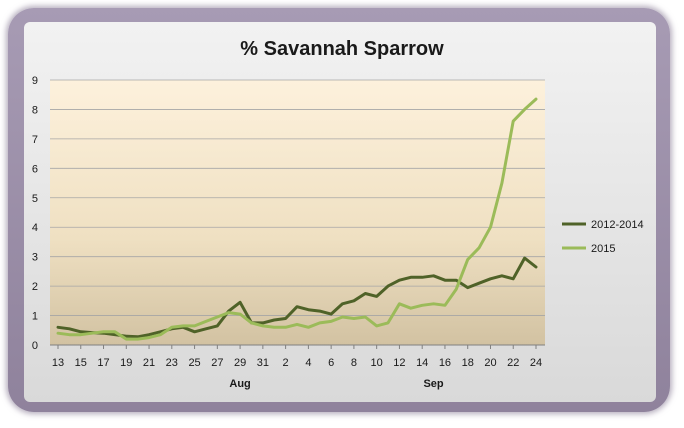 This screenshot has height=428, width=684. I want to click on x-tick-label: 24, so click(536, 363).